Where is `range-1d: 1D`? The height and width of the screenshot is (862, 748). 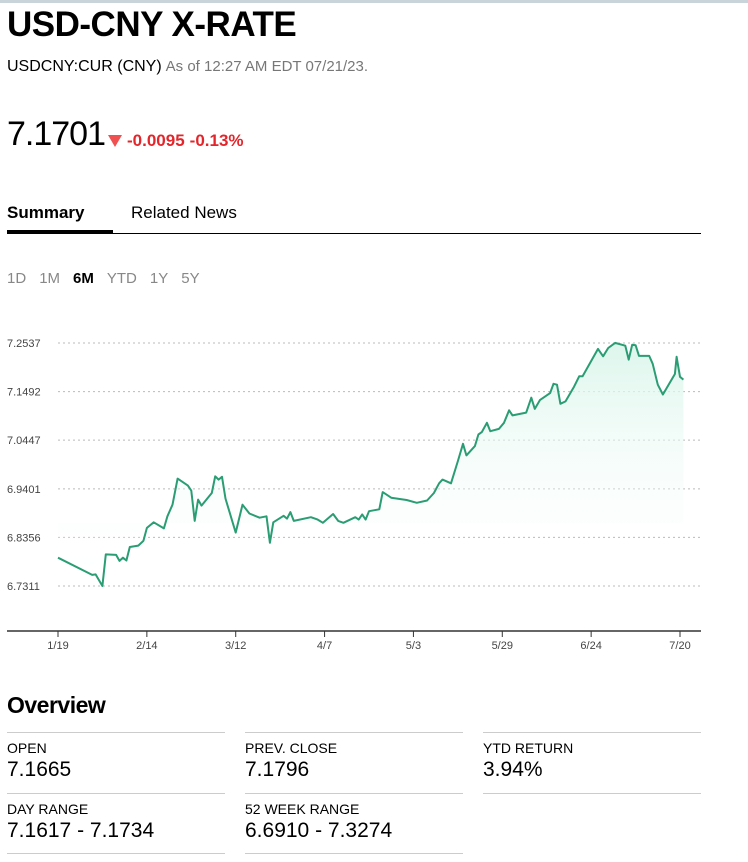 range-1d: 1D is located at coordinates (17, 278).